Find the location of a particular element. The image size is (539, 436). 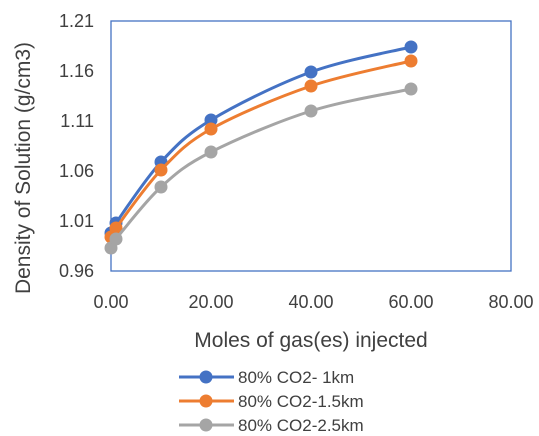

y-axis-title: Density of Solution (g/cm3) is located at coordinates (23, 168).